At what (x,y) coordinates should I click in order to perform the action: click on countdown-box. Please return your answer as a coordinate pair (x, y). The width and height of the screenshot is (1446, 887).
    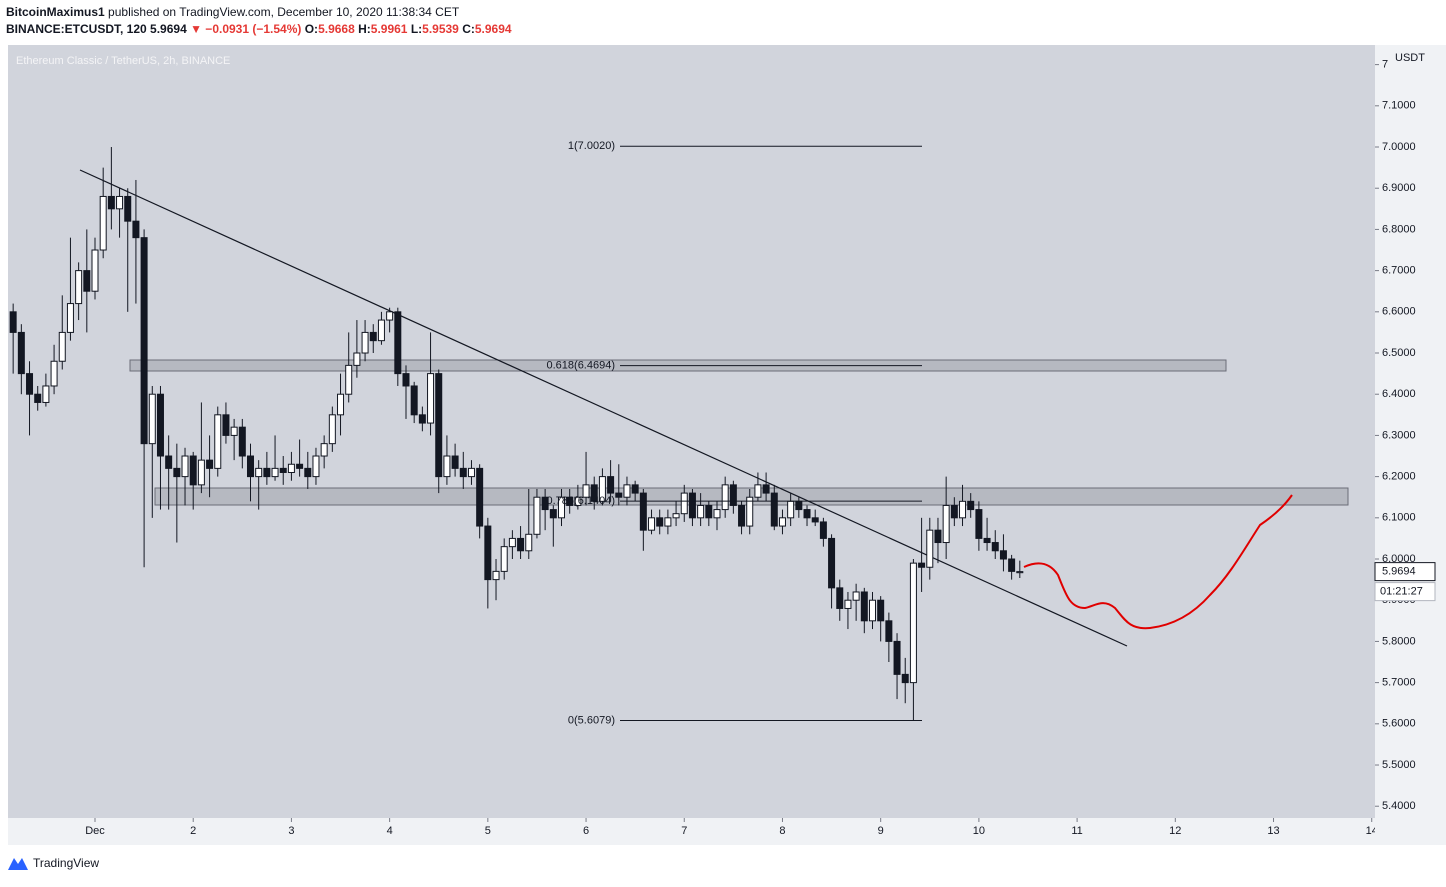
    Looking at the image, I should click on (1405, 592).